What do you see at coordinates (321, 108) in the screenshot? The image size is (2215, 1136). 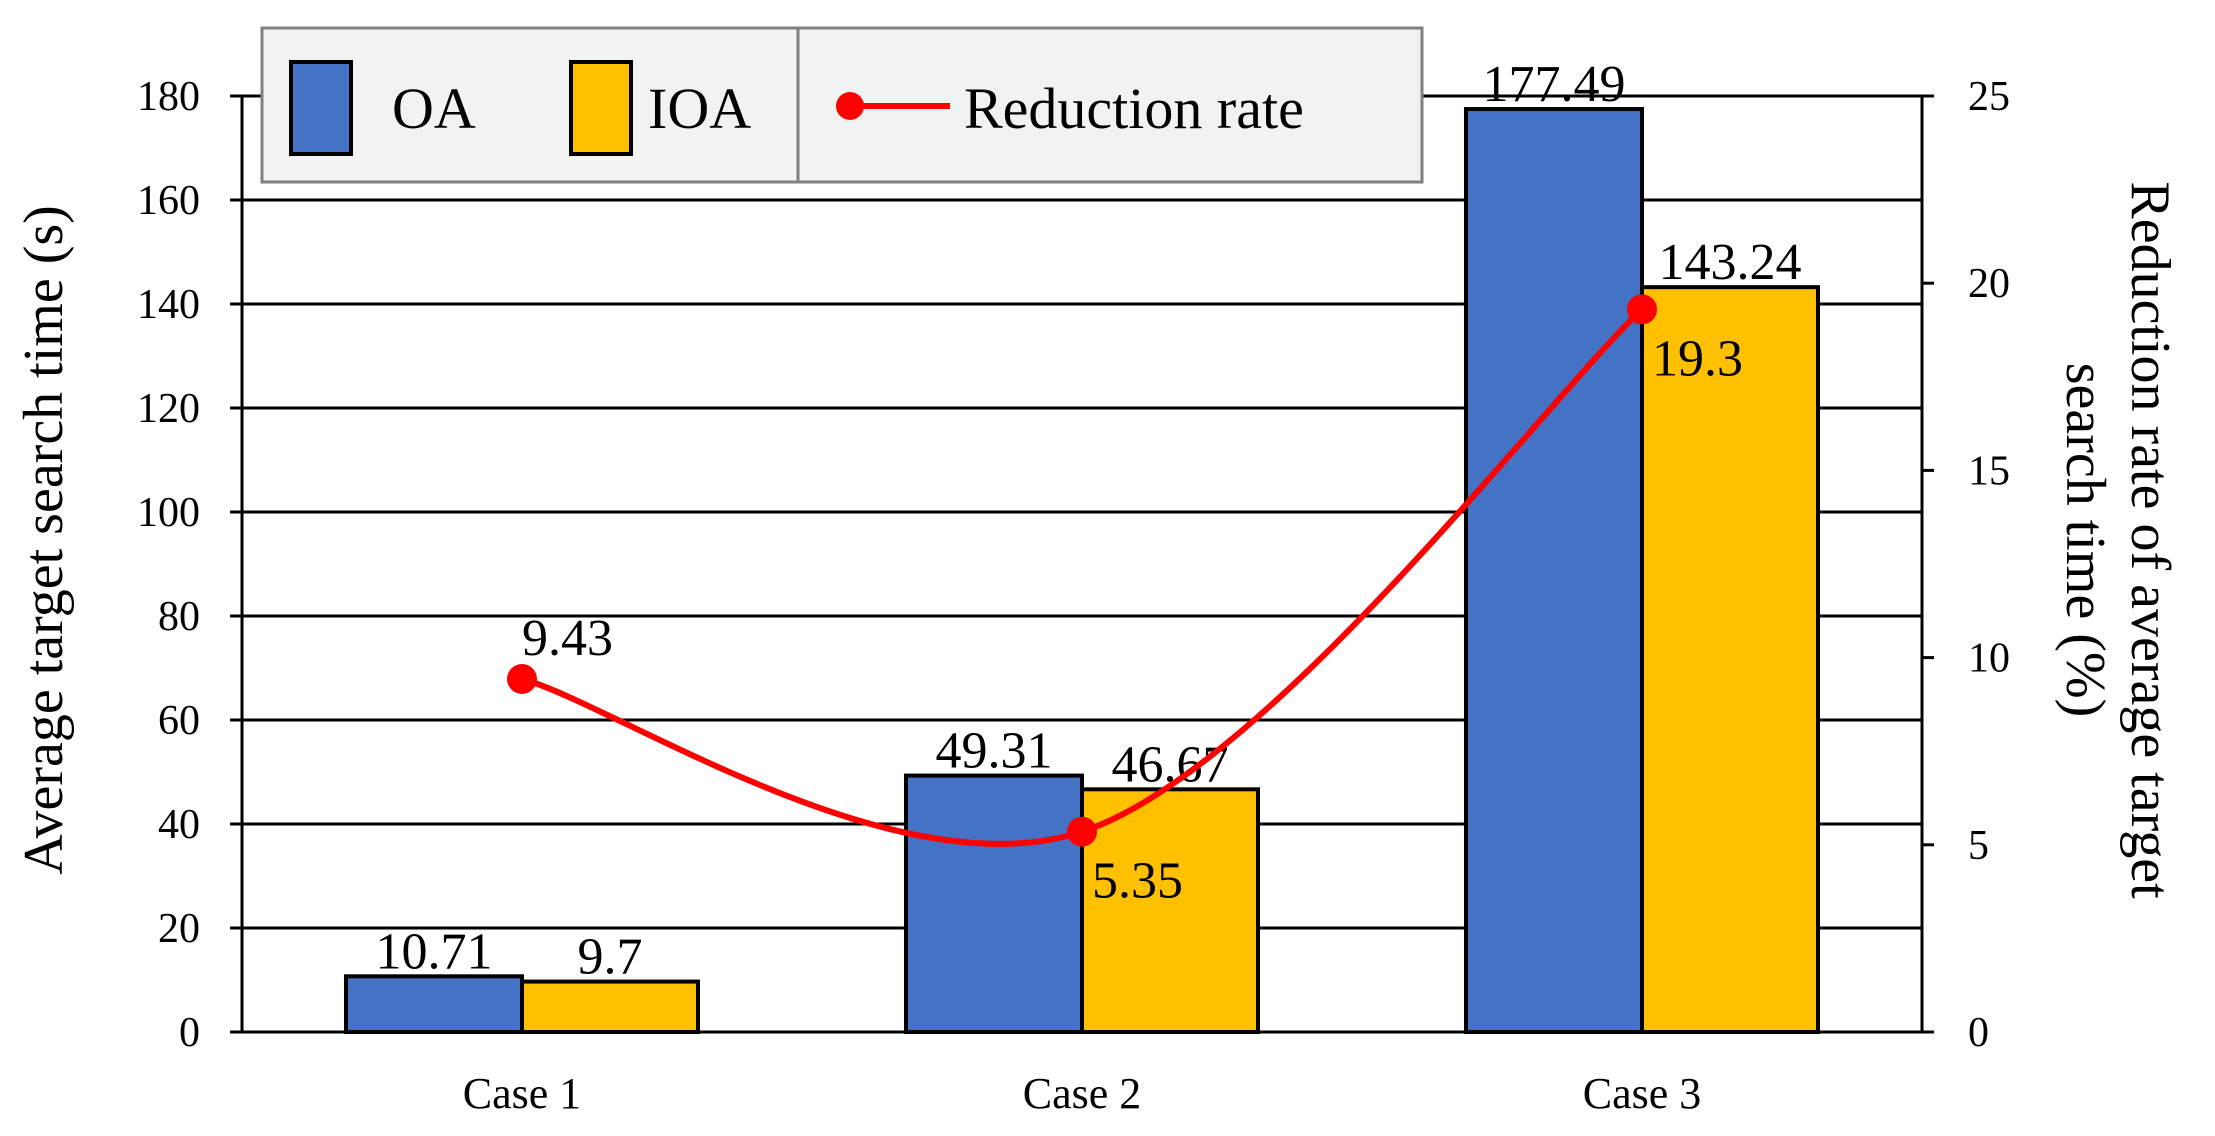 I see `legend-swatch-oa` at bounding box center [321, 108].